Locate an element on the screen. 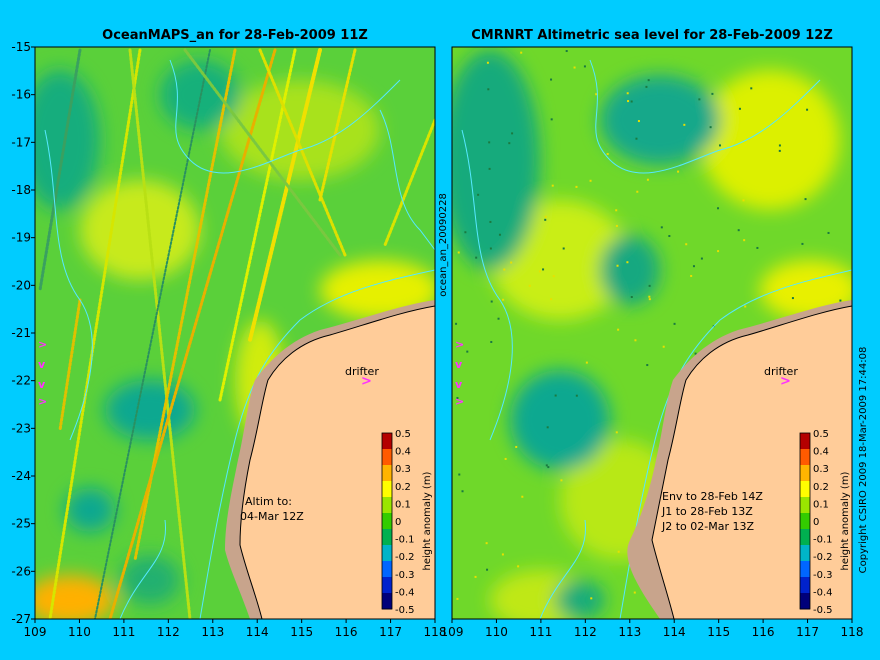 This screenshot has width=880, height=660. colorbar-tick-label: 0 is located at coordinates (816, 522).